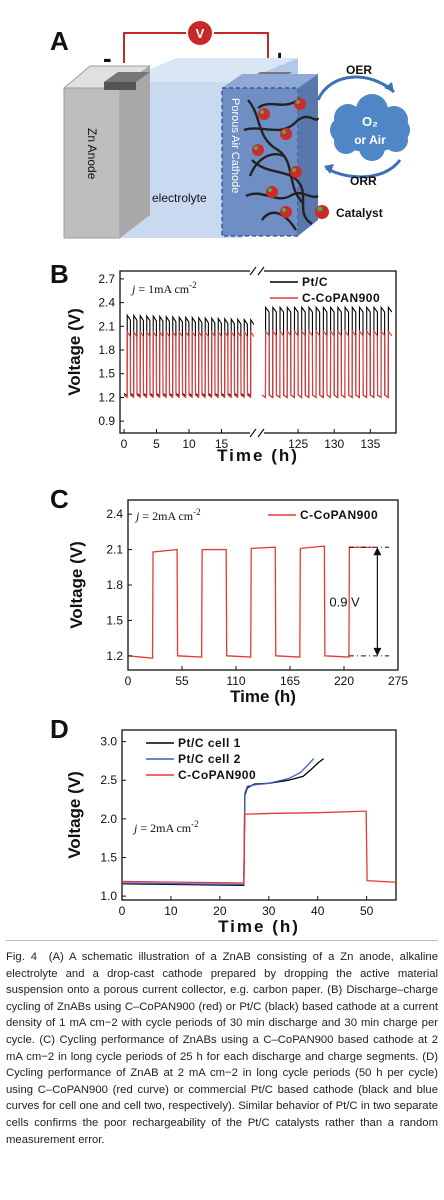 The image size is (444, 1200). What do you see at coordinates (279, 158) in the screenshot?
I see `catalyst-particles` at bounding box center [279, 158].